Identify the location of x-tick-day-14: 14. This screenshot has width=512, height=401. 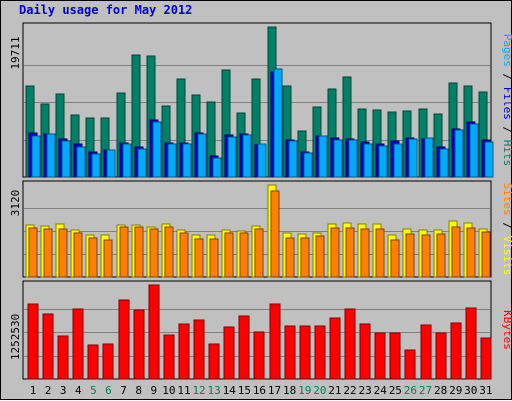
(230, 390).